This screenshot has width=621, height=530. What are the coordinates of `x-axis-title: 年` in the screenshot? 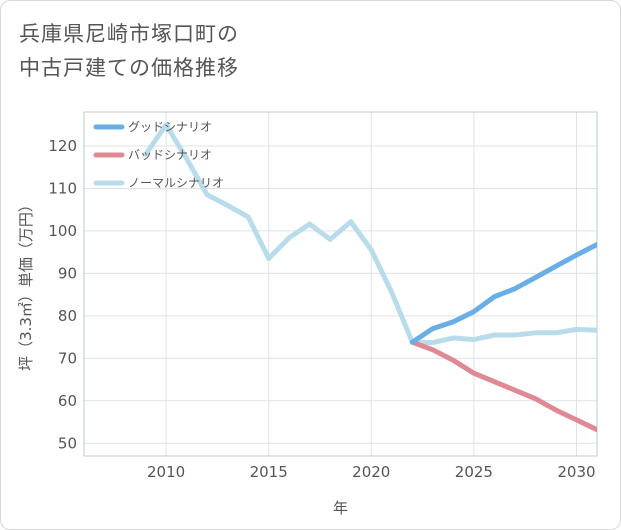 It's located at (340, 508).